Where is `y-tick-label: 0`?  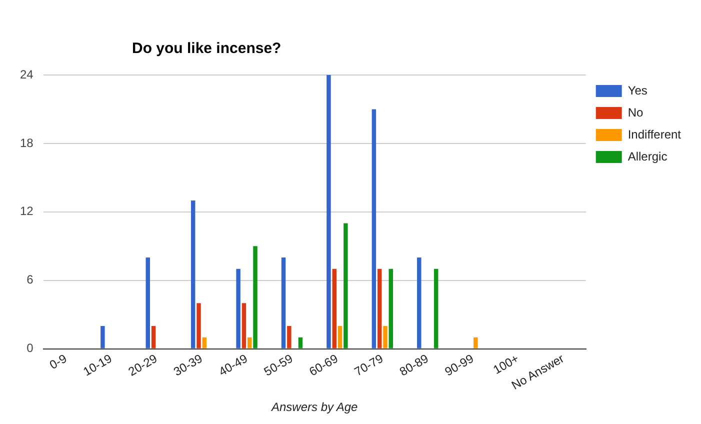
y-tick-label: 0 is located at coordinates (30, 348).